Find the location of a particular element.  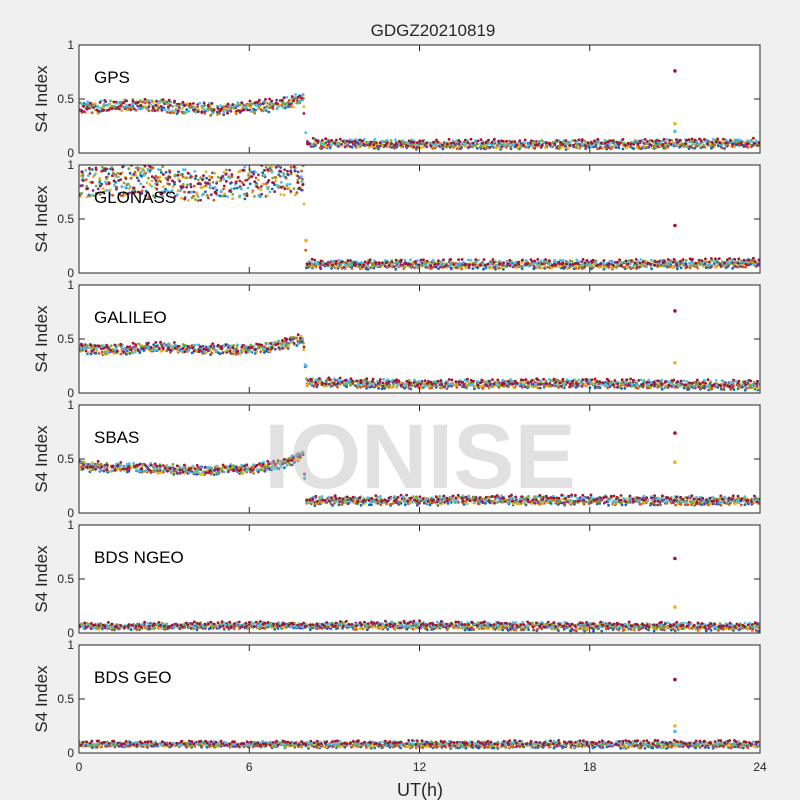

y-tick-label: 1 is located at coordinates (70, 45).